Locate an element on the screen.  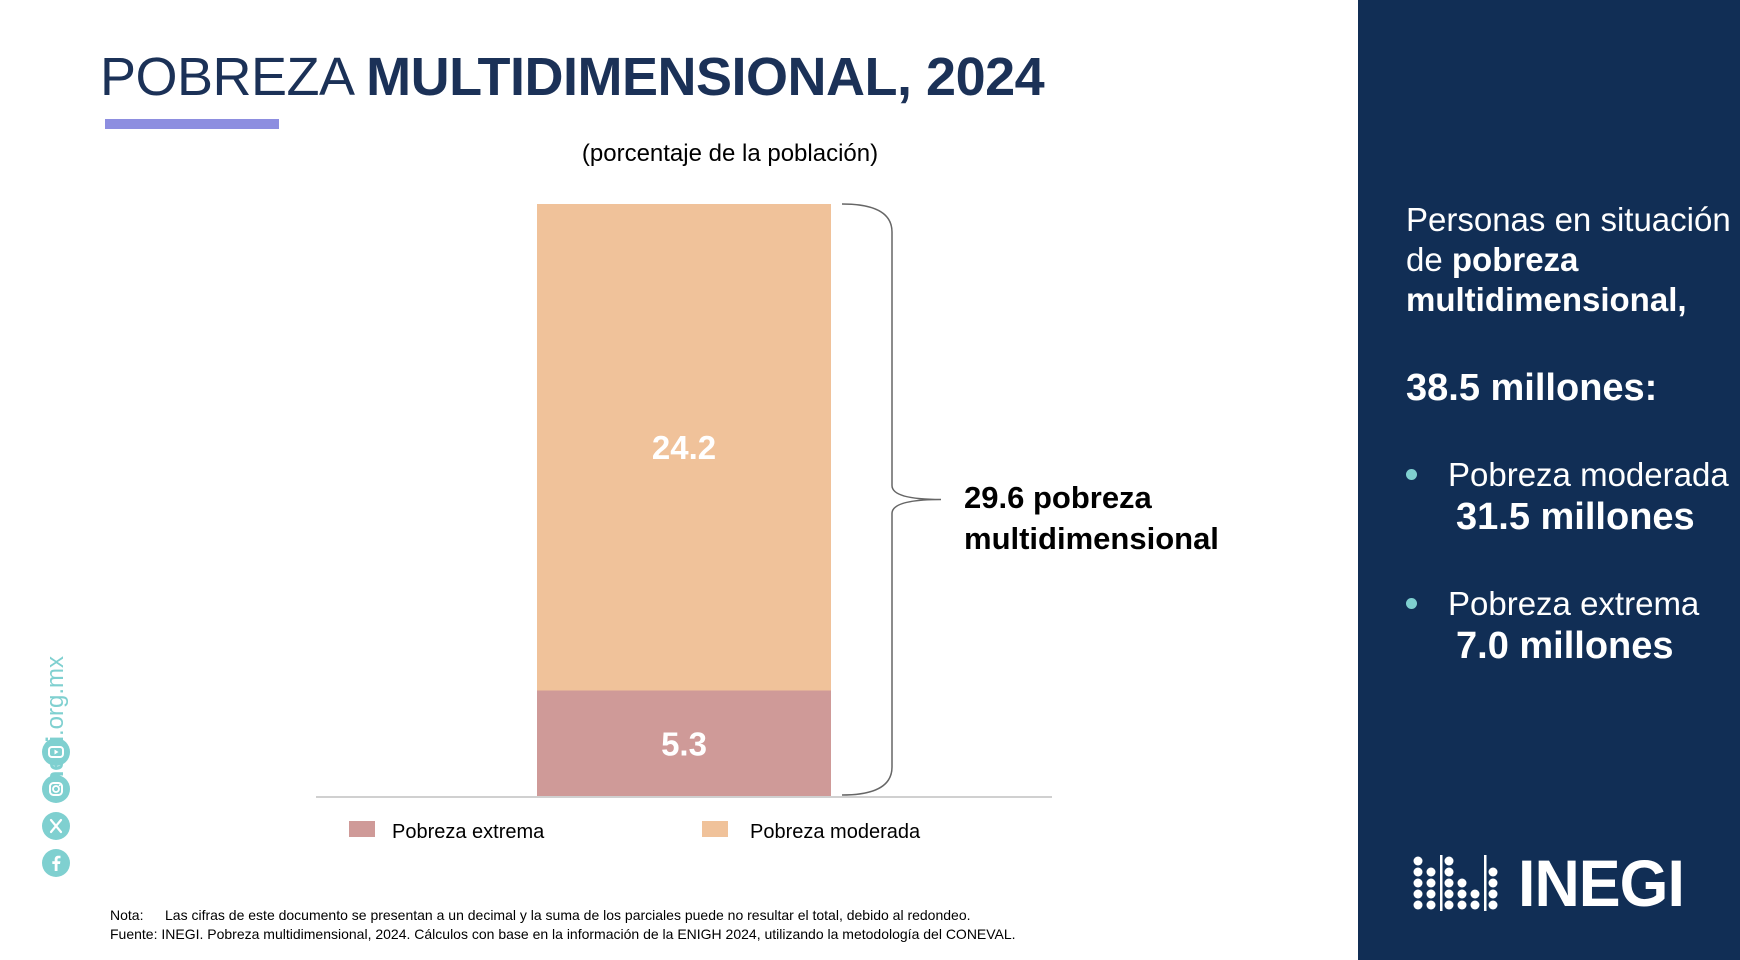
legend-swatch-extrema is located at coordinates (362, 829).